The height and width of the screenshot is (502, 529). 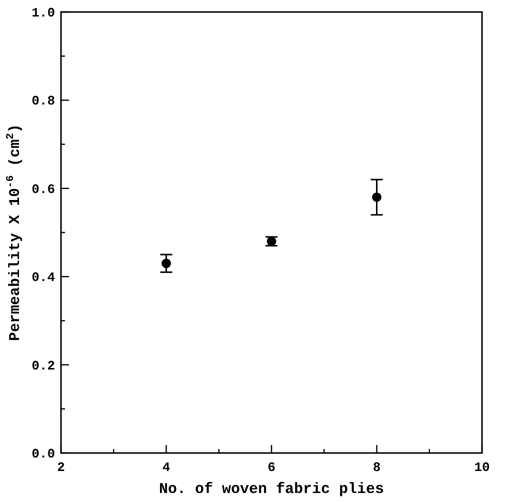 I want to click on x-tick-label: 10, so click(x=482, y=467).